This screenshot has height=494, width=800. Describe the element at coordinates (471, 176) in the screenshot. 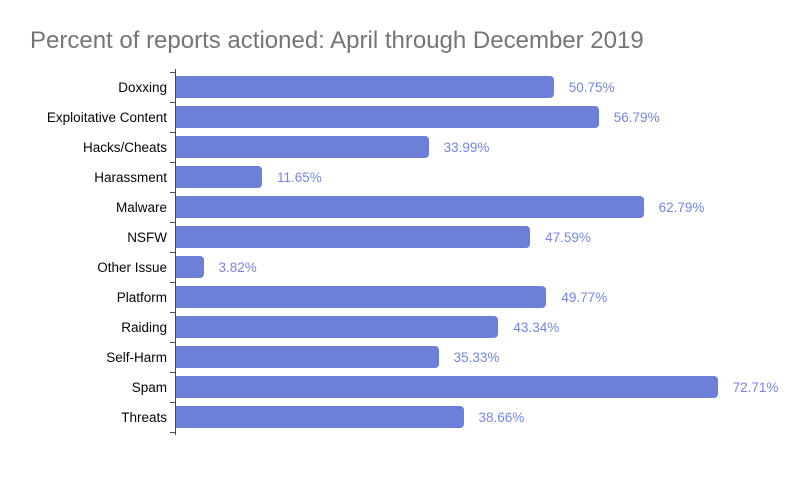

I see `bar-zone: 11.65%` at that location.